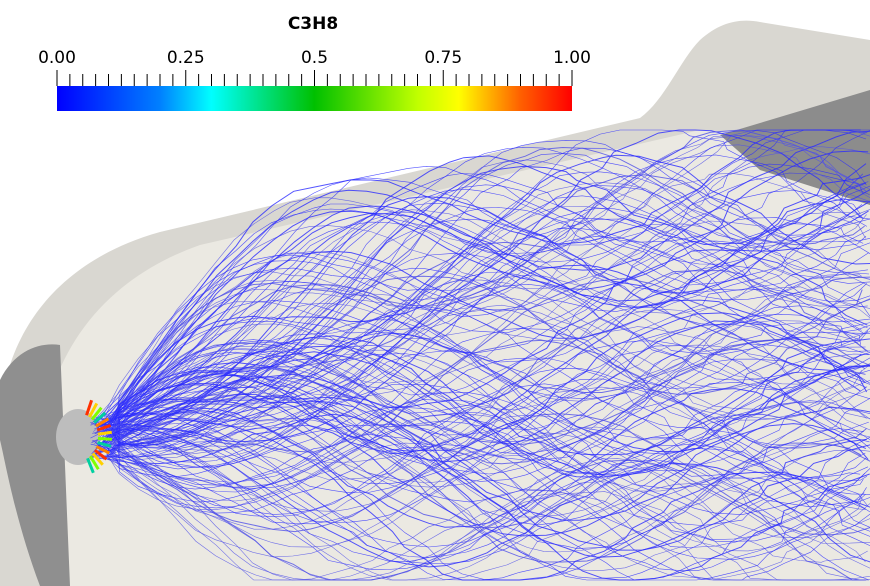 The height and width of the screenshot is (586, 870). I want to click on injector-jets, so click(99, 436).